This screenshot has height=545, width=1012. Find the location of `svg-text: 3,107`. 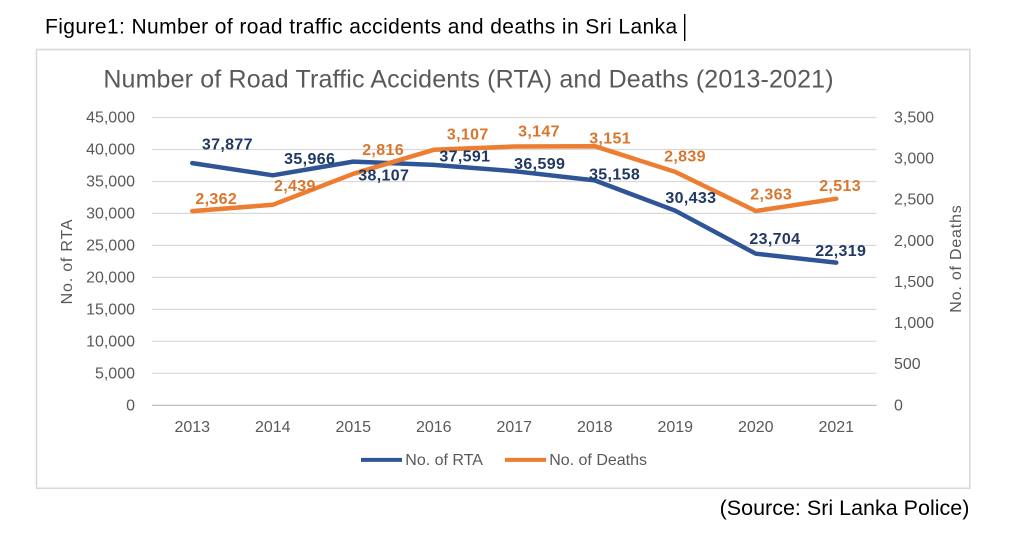

svg-text: 3,107 is located at coordinates (468, 134).